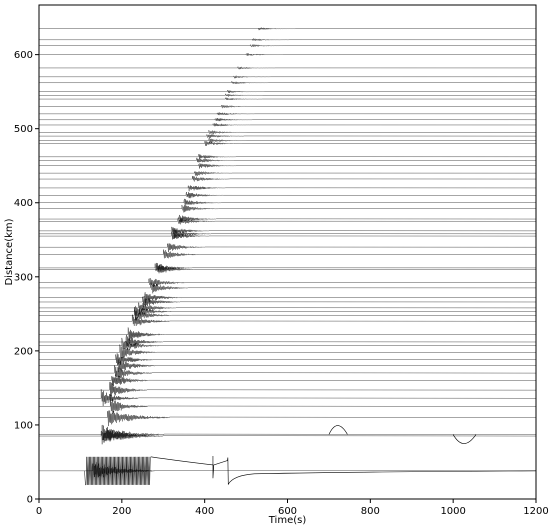  Describe the element at coordinates (370, 511) in the screenshot. I see `x-tick-label: 800` at that location.